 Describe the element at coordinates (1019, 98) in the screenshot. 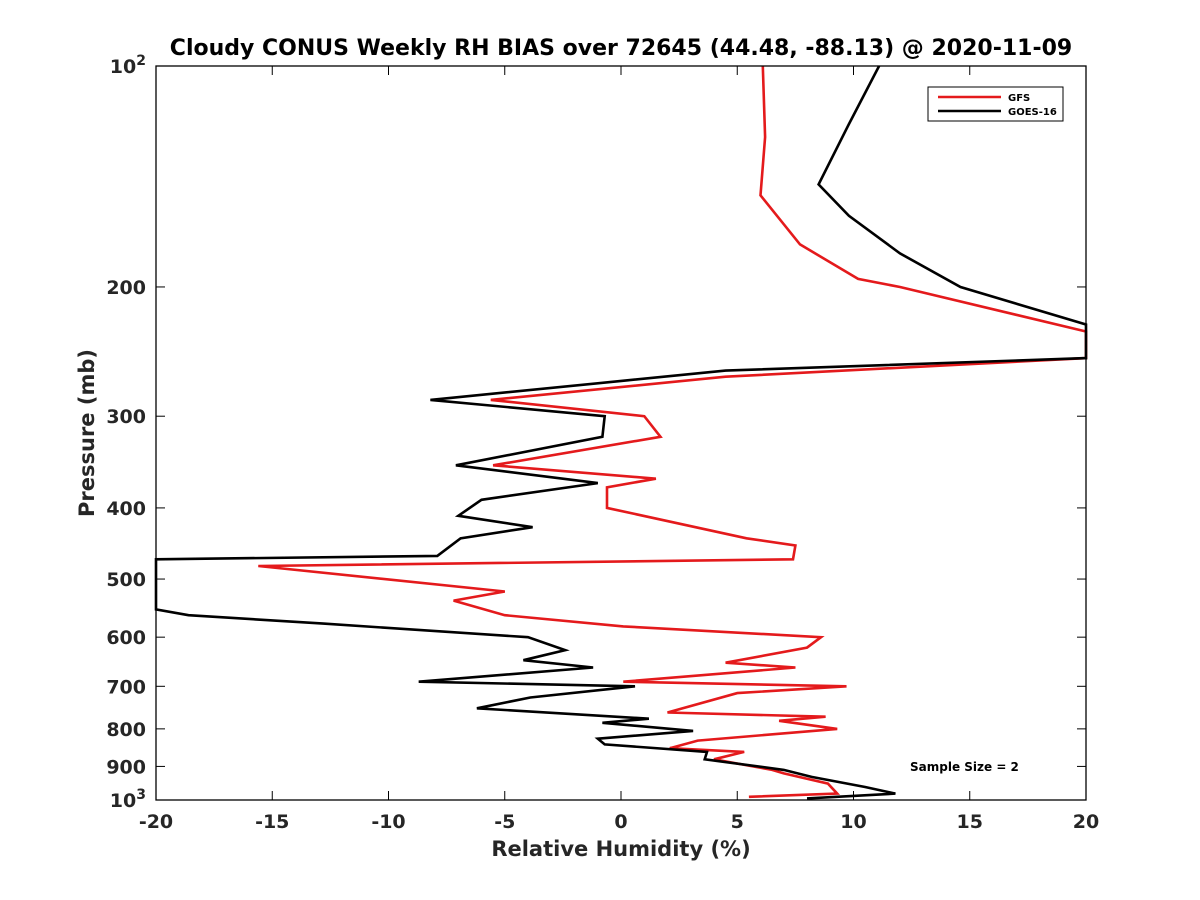

I see `legend-gfs-label: GFS` at that location.